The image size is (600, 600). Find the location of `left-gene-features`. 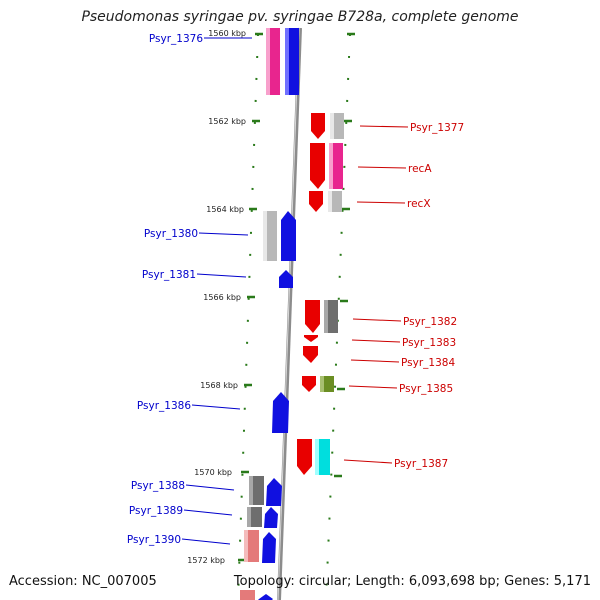

left-gene-features is located at coordinates (269, 314).